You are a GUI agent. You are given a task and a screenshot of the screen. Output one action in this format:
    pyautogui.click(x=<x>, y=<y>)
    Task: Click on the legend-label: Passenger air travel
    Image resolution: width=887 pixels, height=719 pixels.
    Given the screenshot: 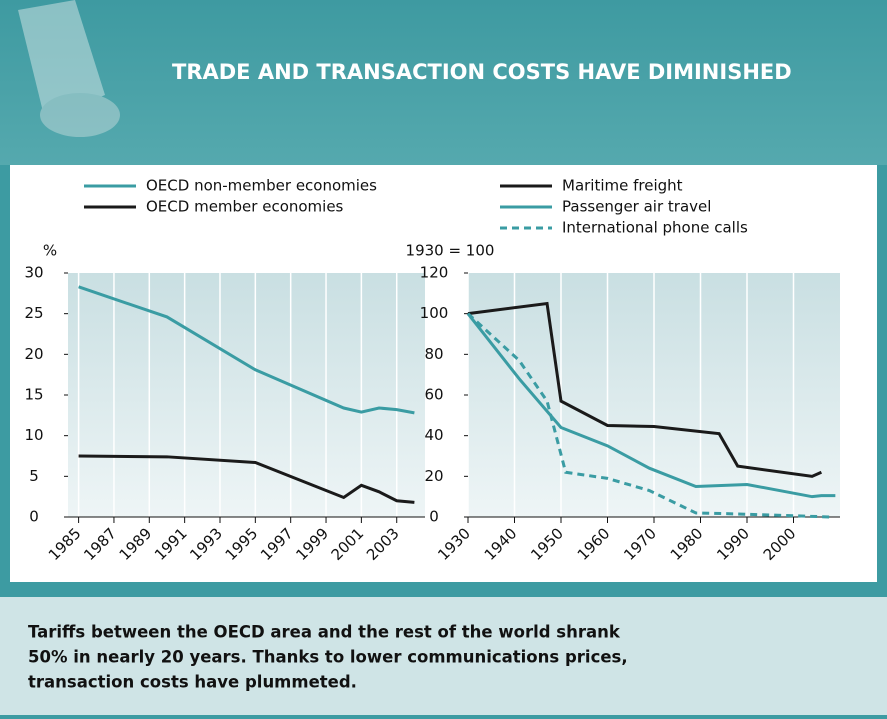 What is the action you would take?
    pyautogui.click(x=636, y=207)
    